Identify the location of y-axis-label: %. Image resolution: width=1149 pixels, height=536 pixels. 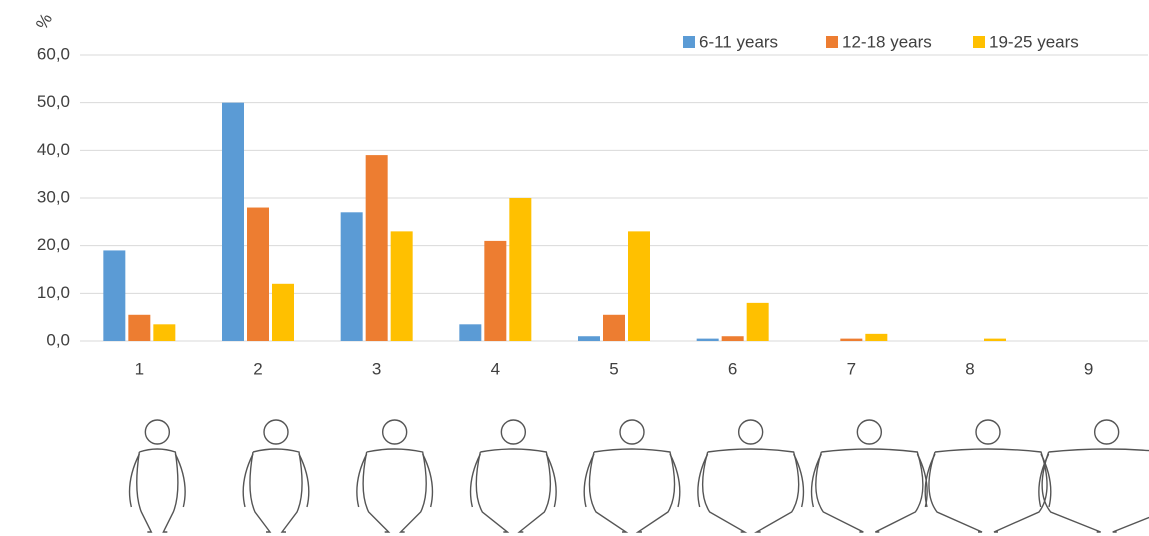
(44, 21).